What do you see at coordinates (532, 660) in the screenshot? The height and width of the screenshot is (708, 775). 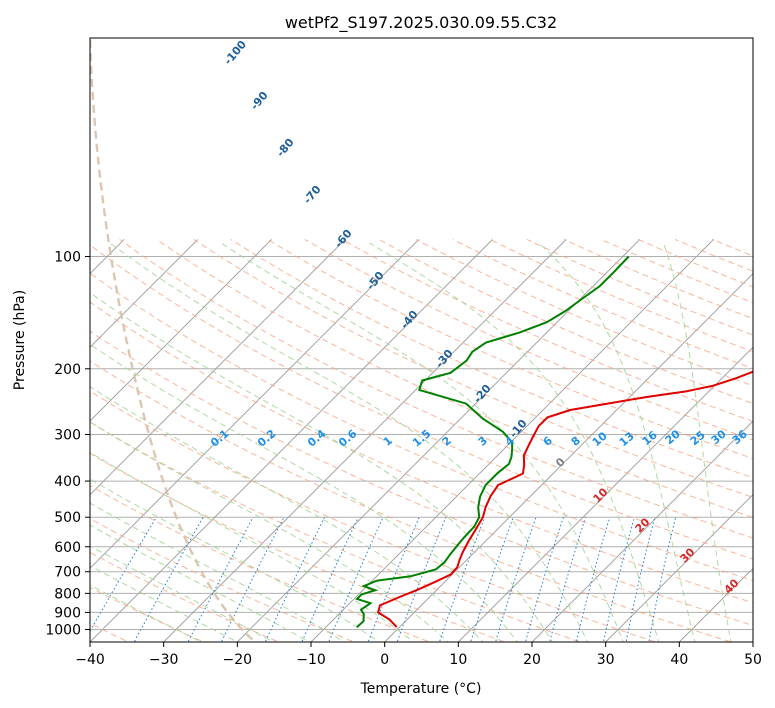 I see `x-tick-label: 20` at bounding box center [532, 660].